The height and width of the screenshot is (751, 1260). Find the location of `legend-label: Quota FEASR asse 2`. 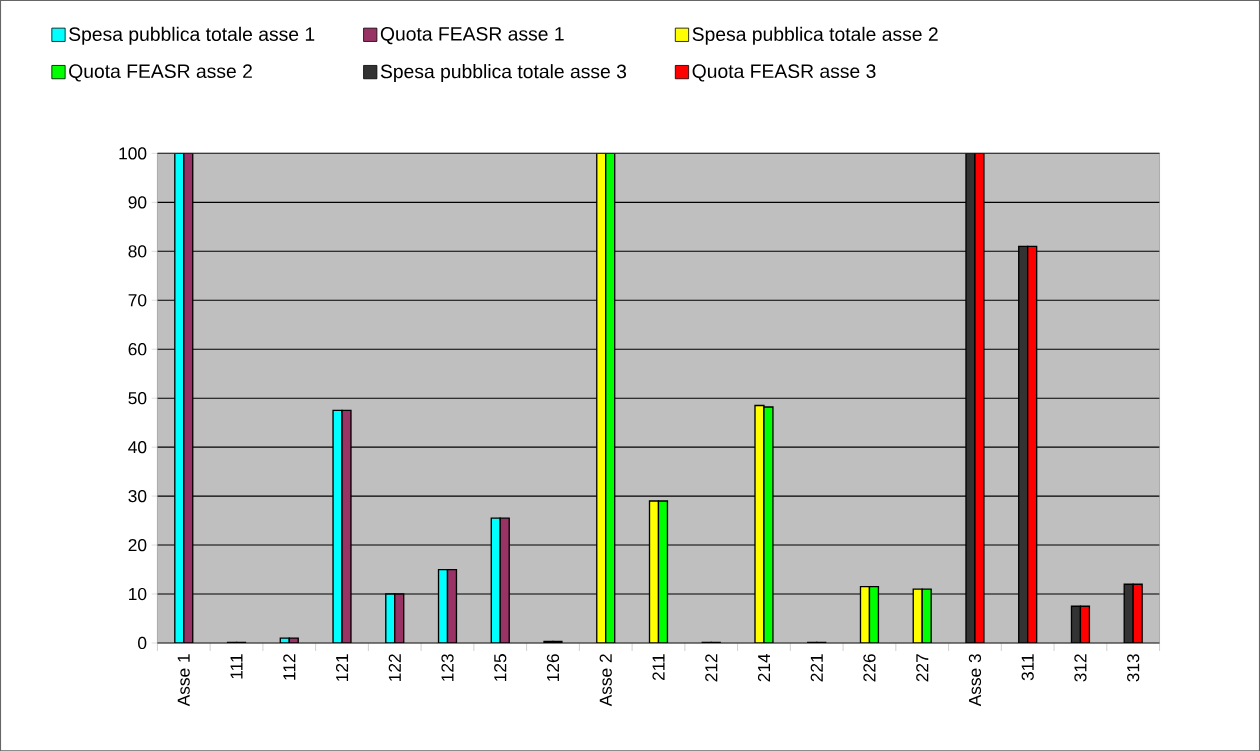

legend-label: Quota FEASR asse 2 is located at coordinates (160, 73).